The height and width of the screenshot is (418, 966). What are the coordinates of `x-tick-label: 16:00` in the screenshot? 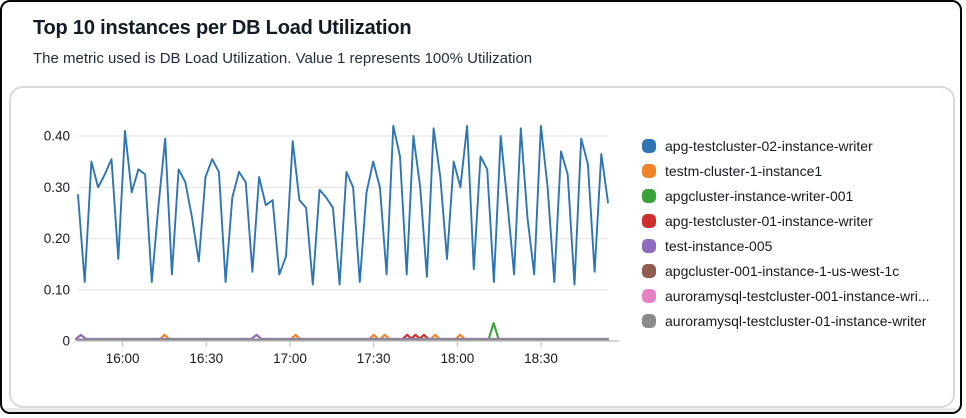 It's located at (123, 358).